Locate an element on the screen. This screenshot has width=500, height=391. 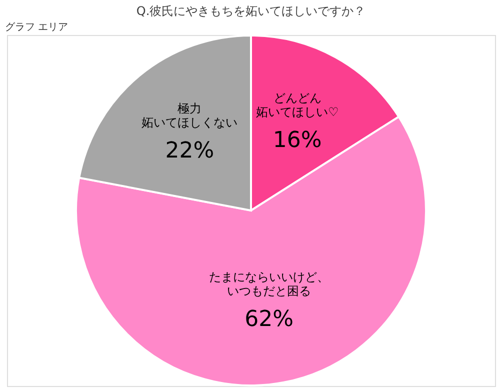
data-label: 62% is located at coordinates (269, 319).